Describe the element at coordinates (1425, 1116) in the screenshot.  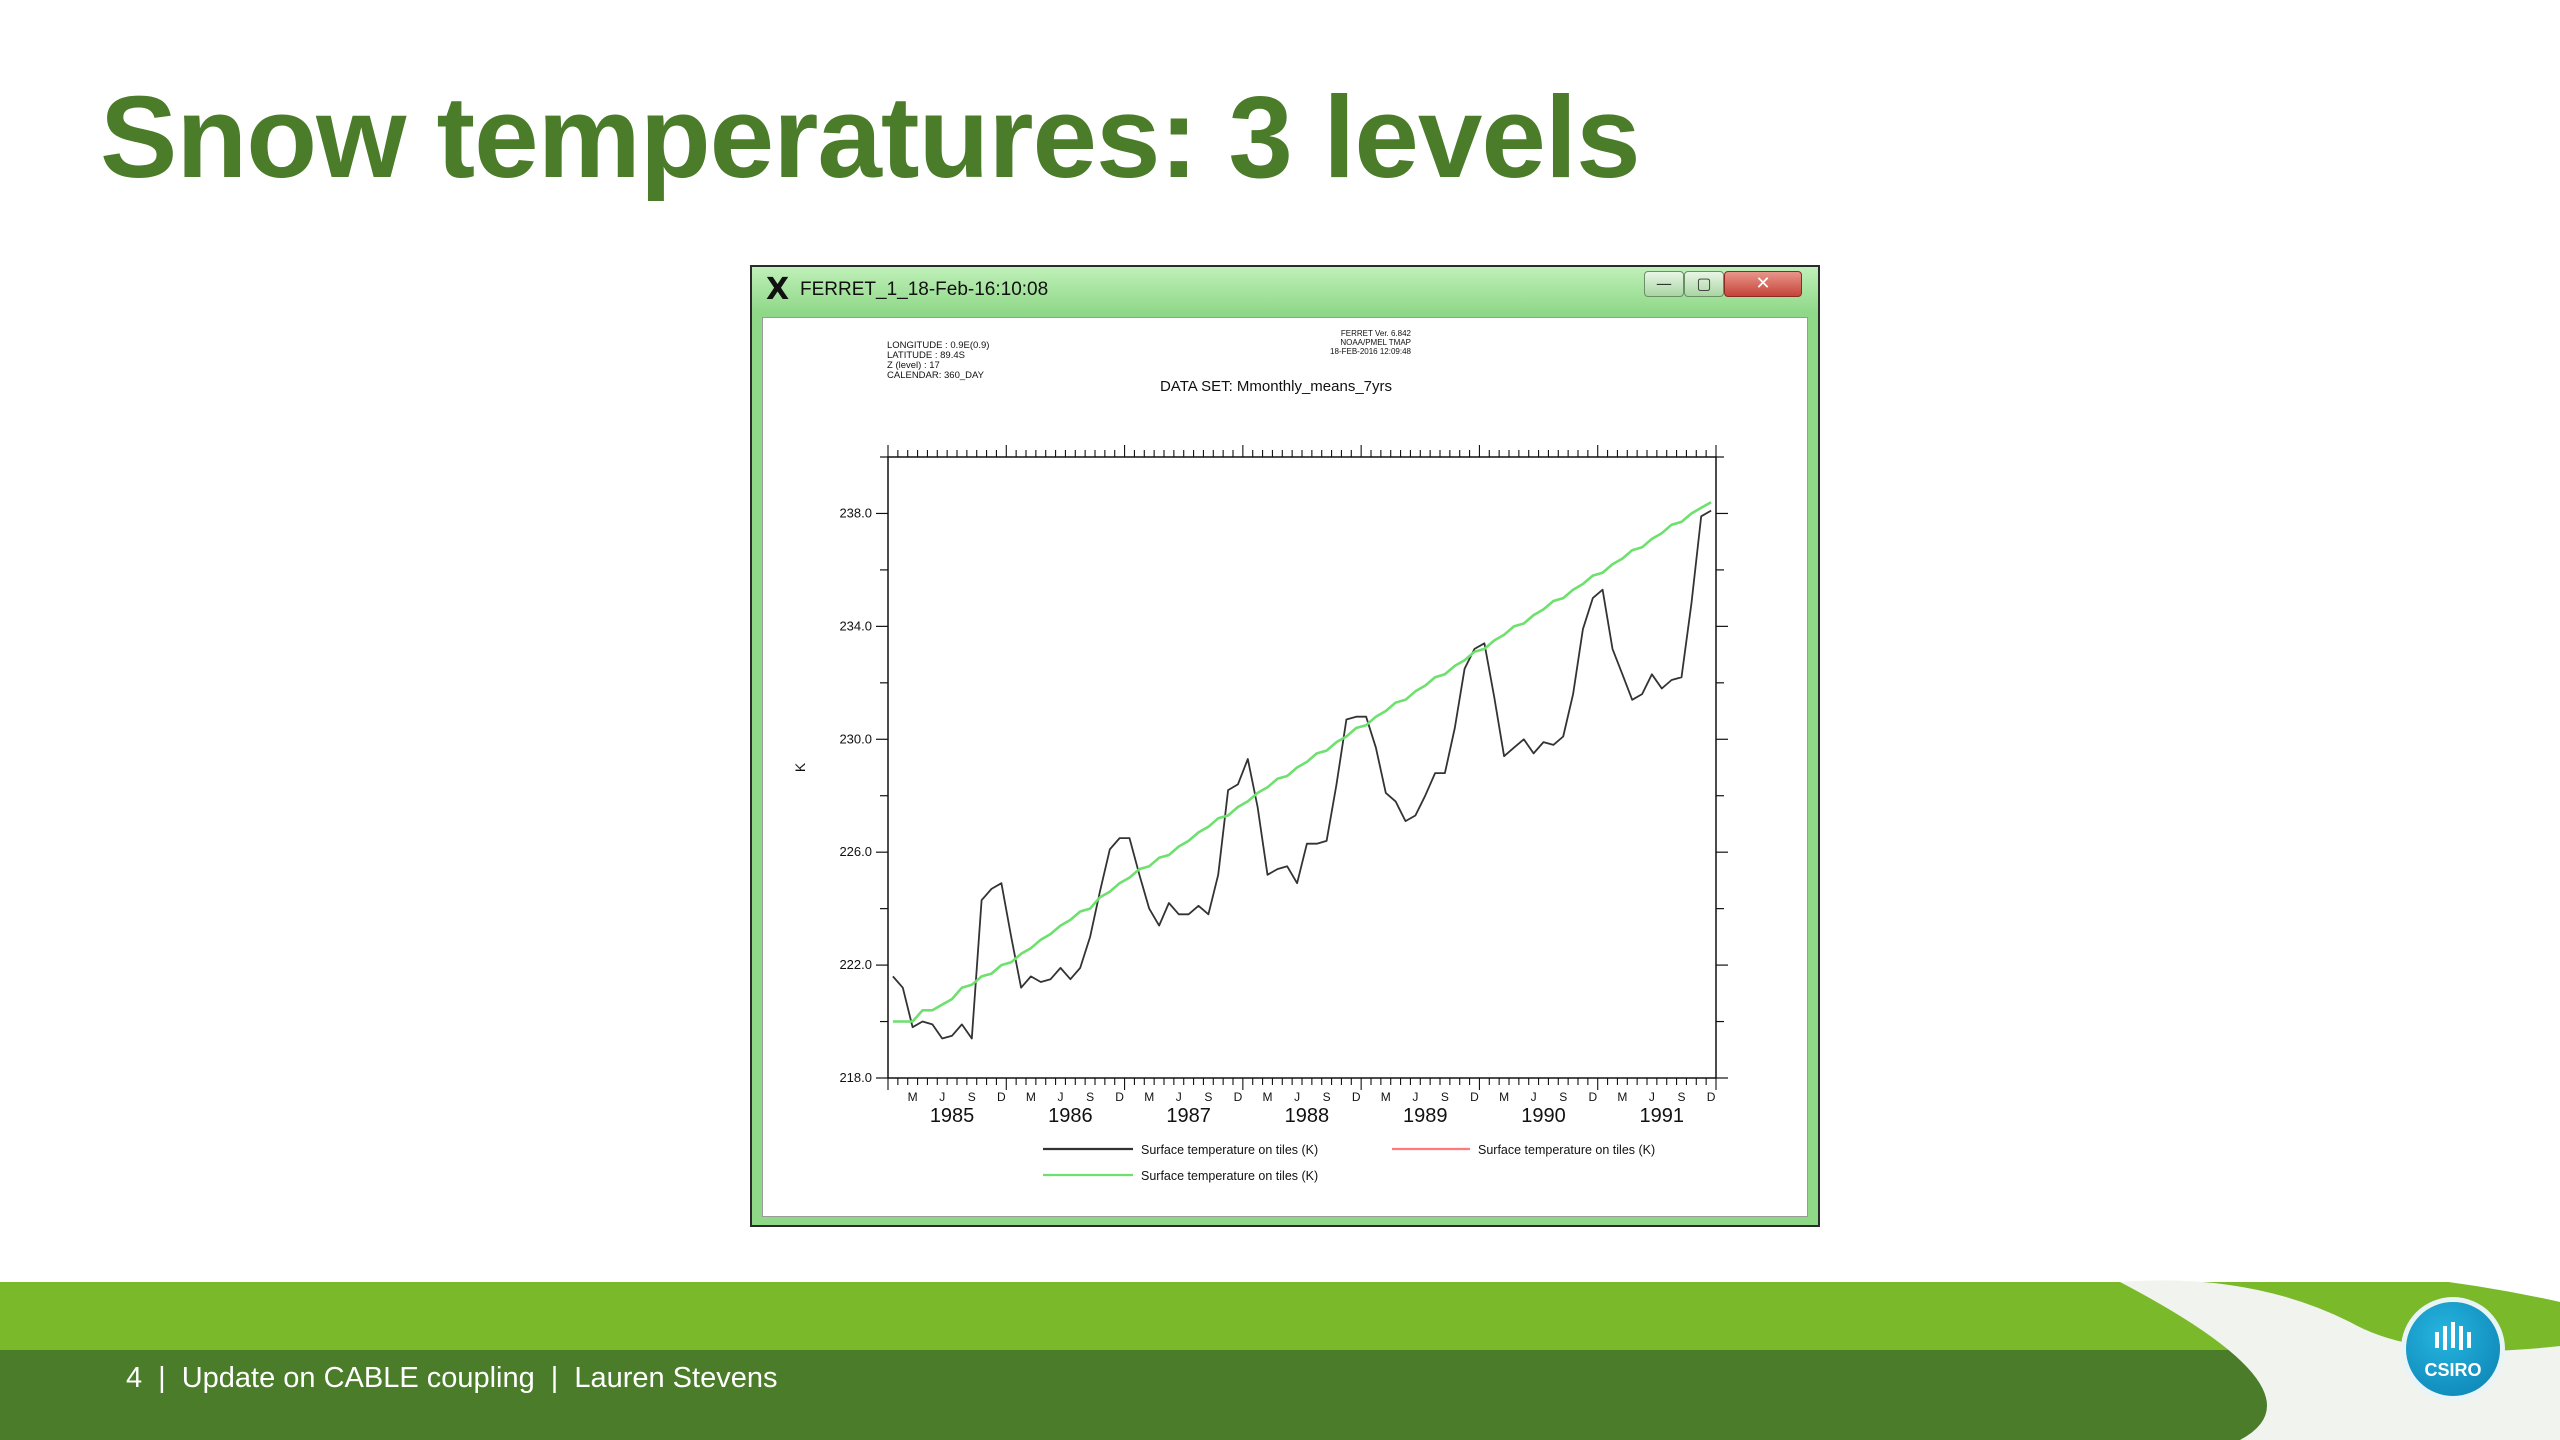
I see `x-year-label: 1989` at that location.